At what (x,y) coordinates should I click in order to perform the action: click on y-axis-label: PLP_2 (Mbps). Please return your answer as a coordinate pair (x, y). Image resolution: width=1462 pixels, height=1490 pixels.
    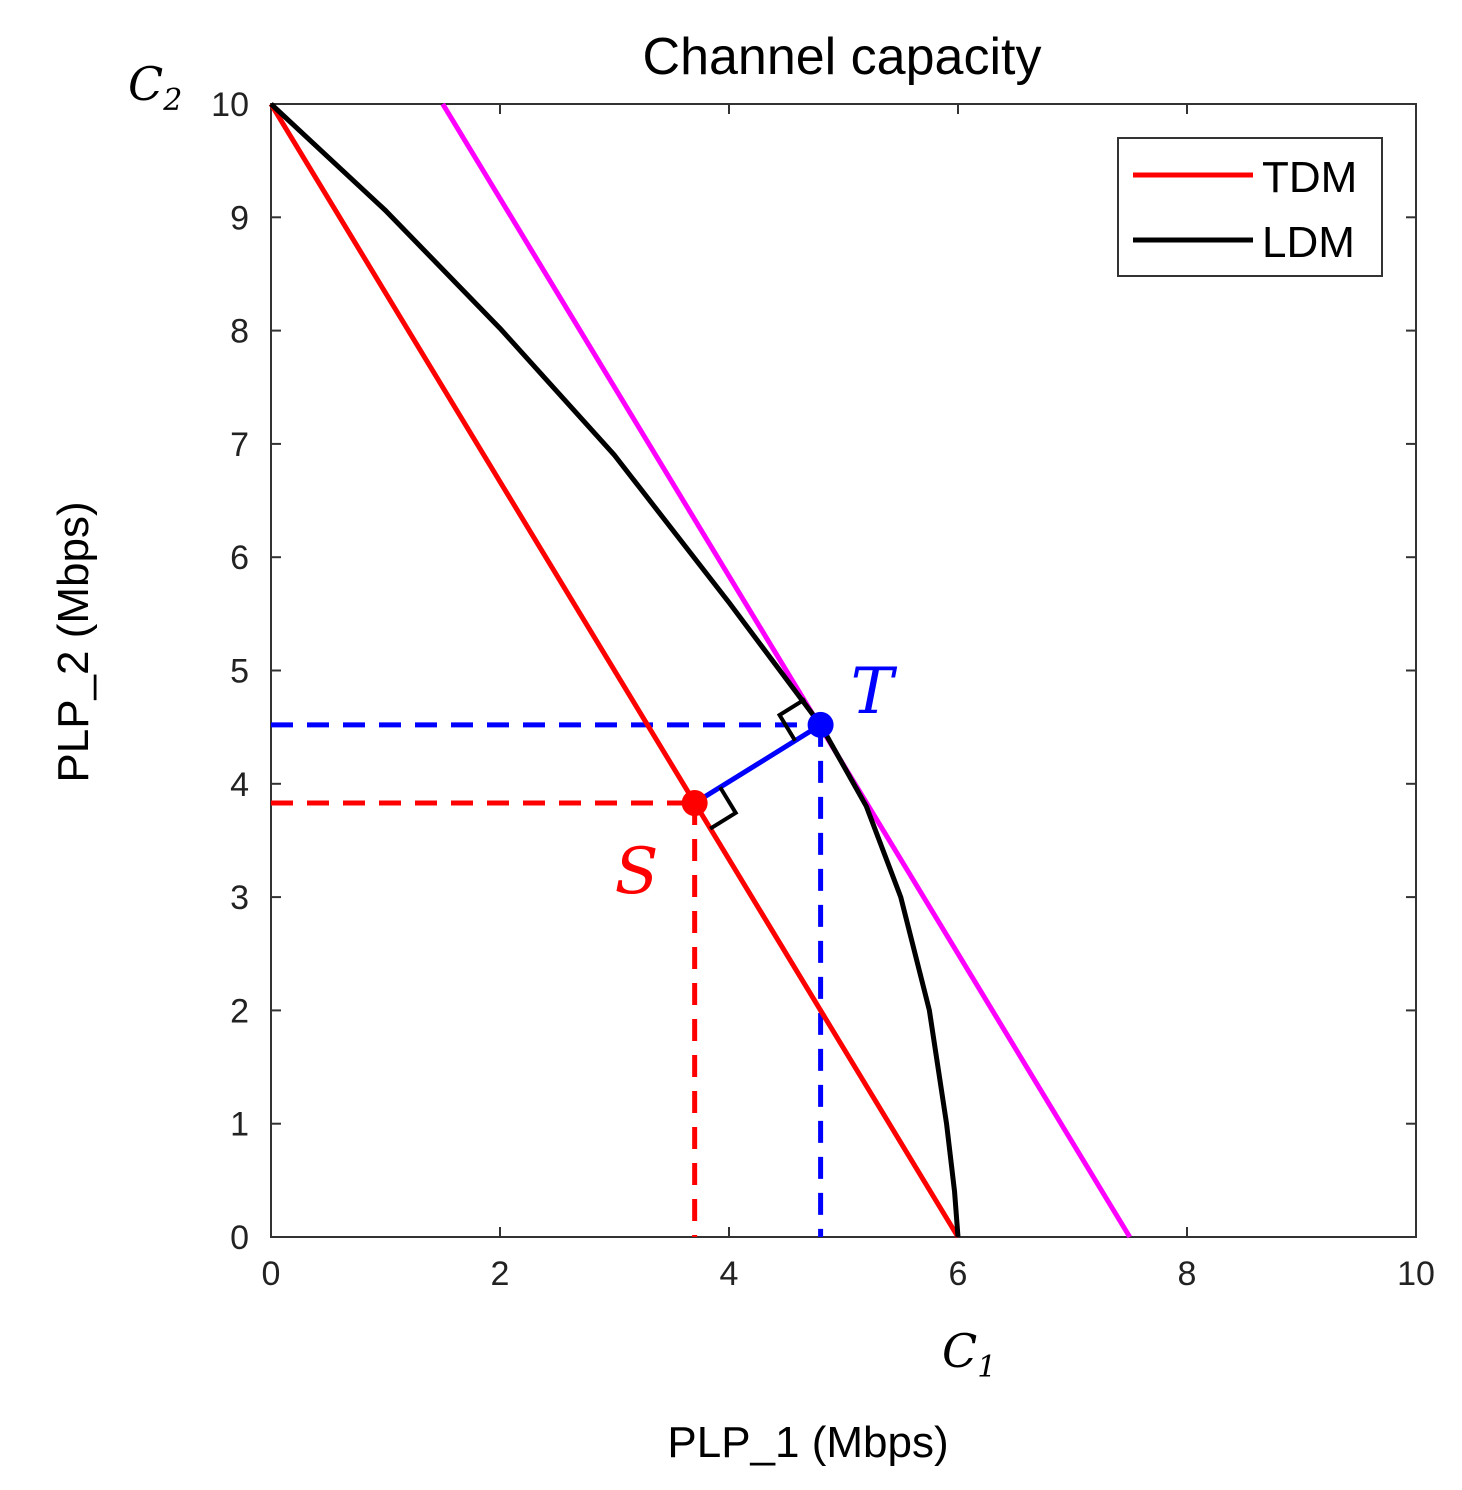
    Looking at the image, I should click on (73, 641).